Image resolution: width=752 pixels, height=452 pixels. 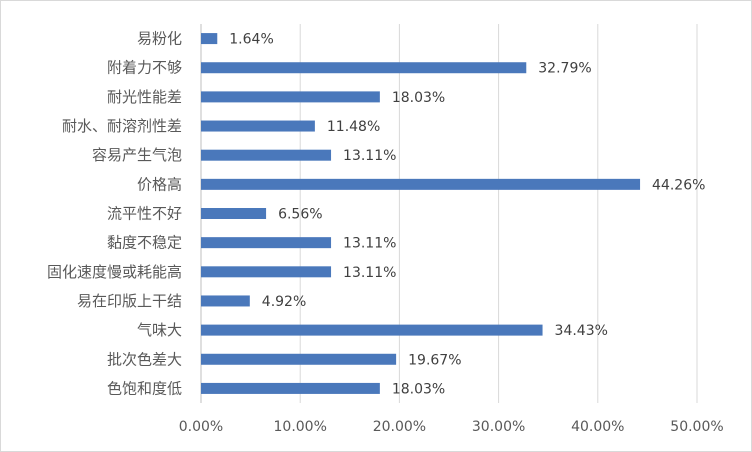 I want to click on x-tick-label: 40.00%, so click(x=597, y=427).